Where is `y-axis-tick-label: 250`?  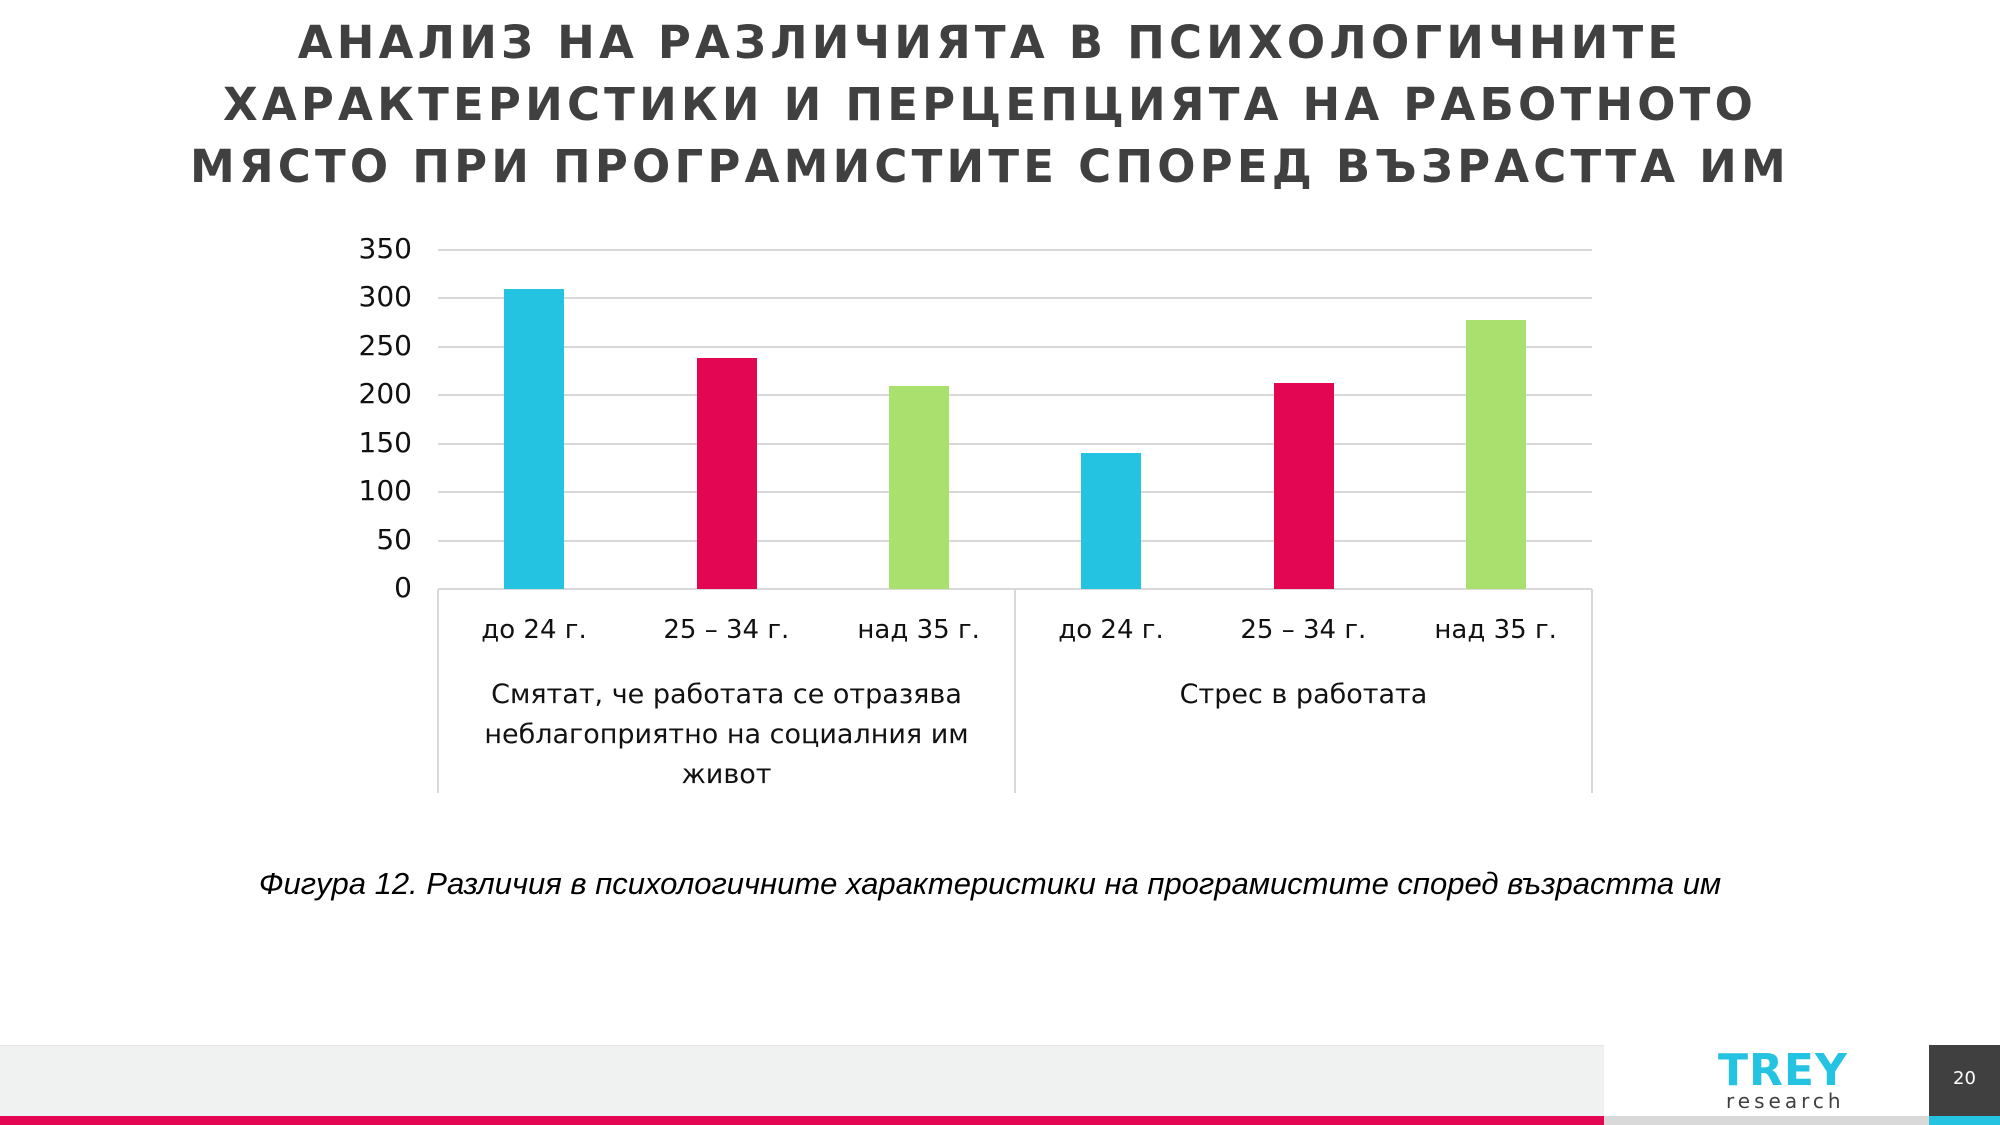
y-axis-tick-label: 250 is located at coordinates (385, 345).